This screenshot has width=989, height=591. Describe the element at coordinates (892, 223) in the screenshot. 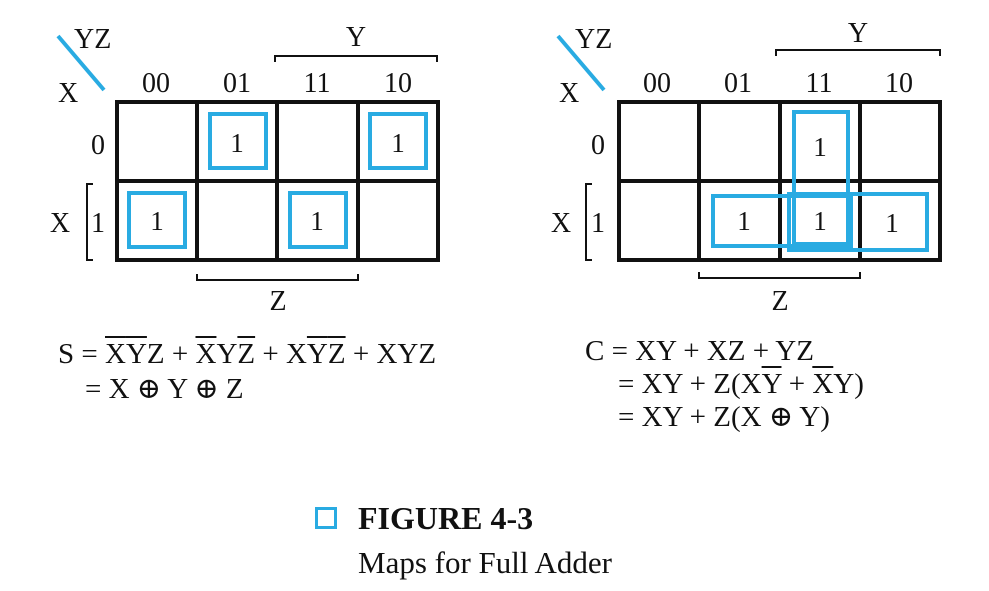

I see `cell-r1-c3: 1` at that location.